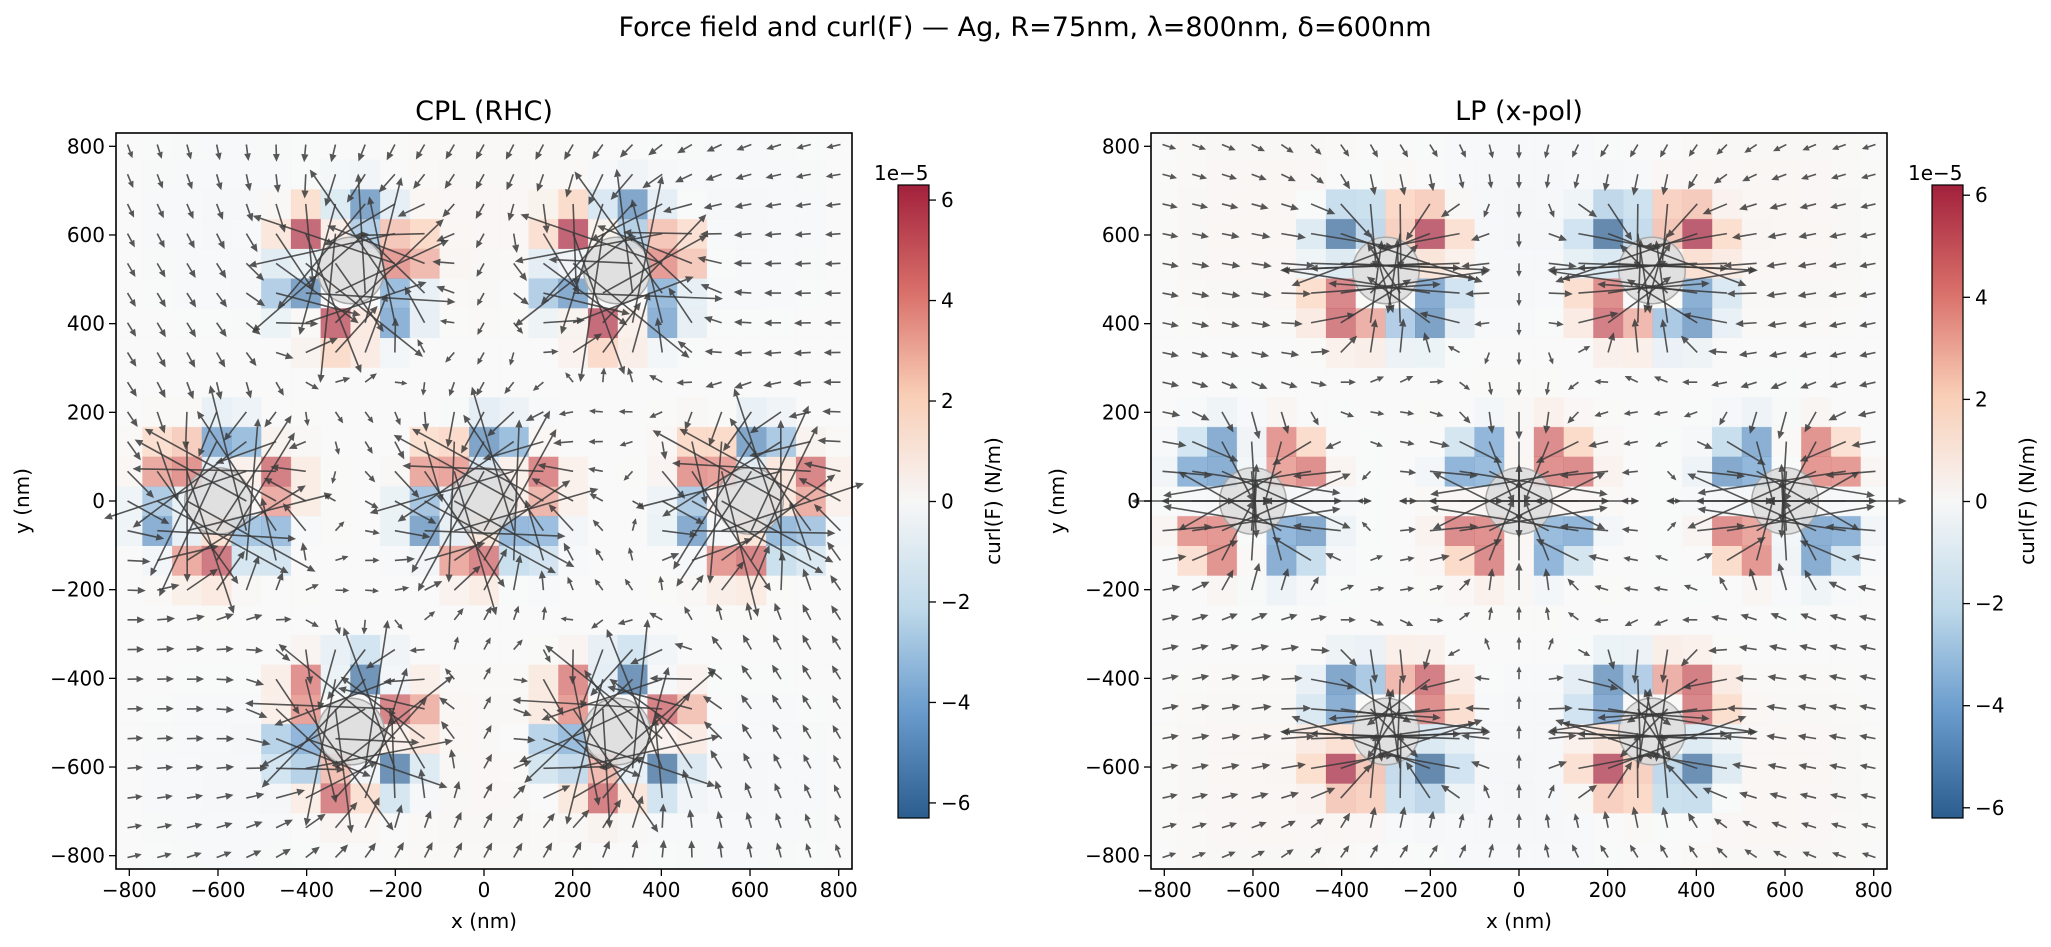 The image size is (2051, 947). I want to click on x-tick-label: −800, so click(1164, 890).